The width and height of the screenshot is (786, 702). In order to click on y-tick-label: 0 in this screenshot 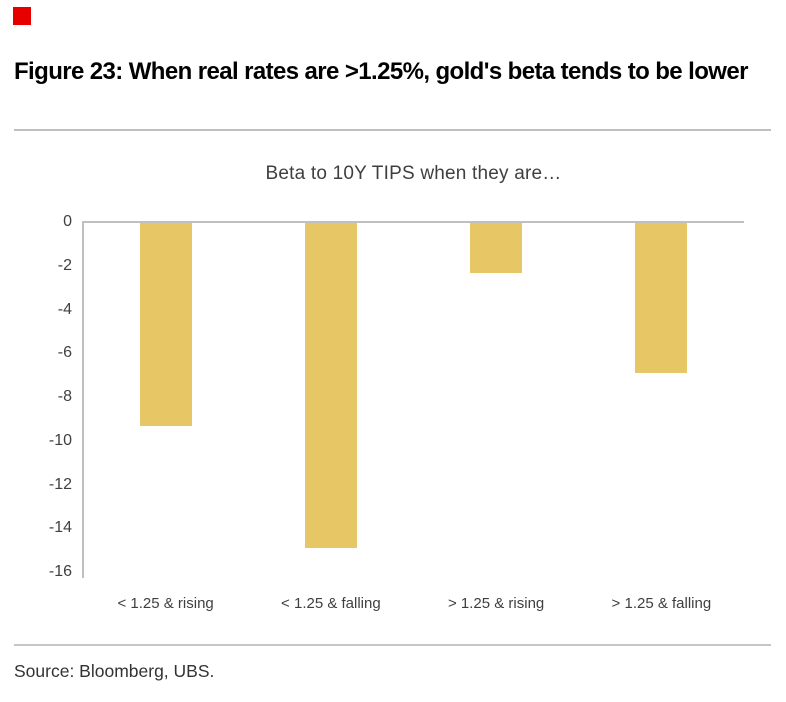, I will do `click(67, 221)`.